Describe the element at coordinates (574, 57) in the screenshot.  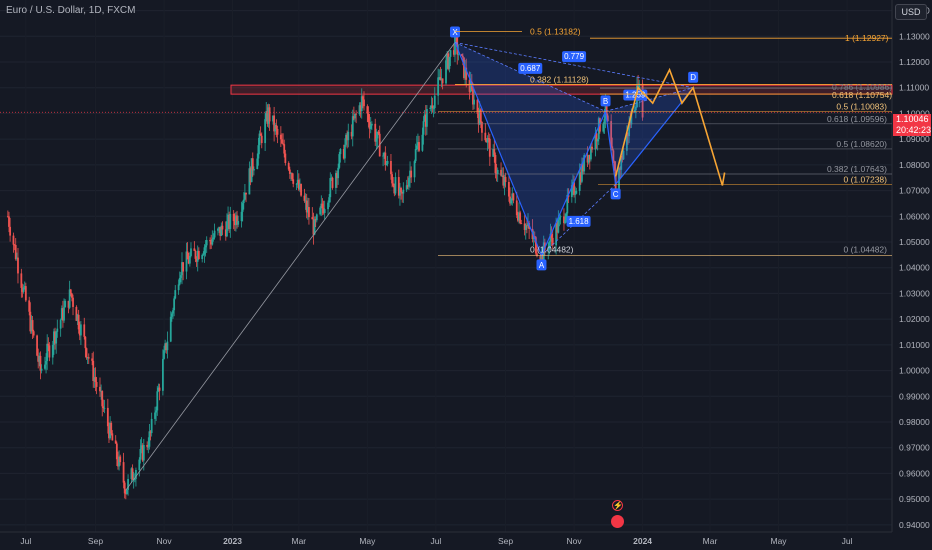
I see `ratio-badge` at that location.